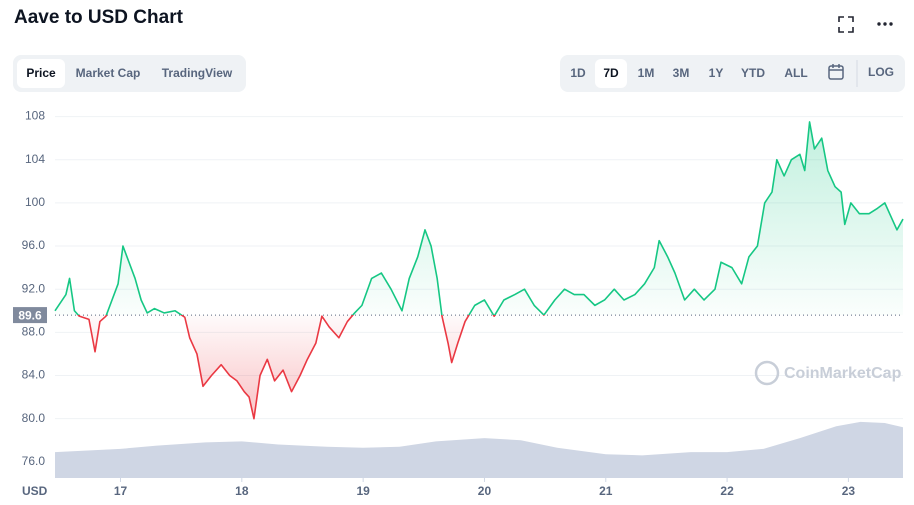 The height and width of the screenshot is (505, 914). Describe the element at coordinates (34, 288) in the screenshot. I see `y-tick-label: 92.0` at that location.